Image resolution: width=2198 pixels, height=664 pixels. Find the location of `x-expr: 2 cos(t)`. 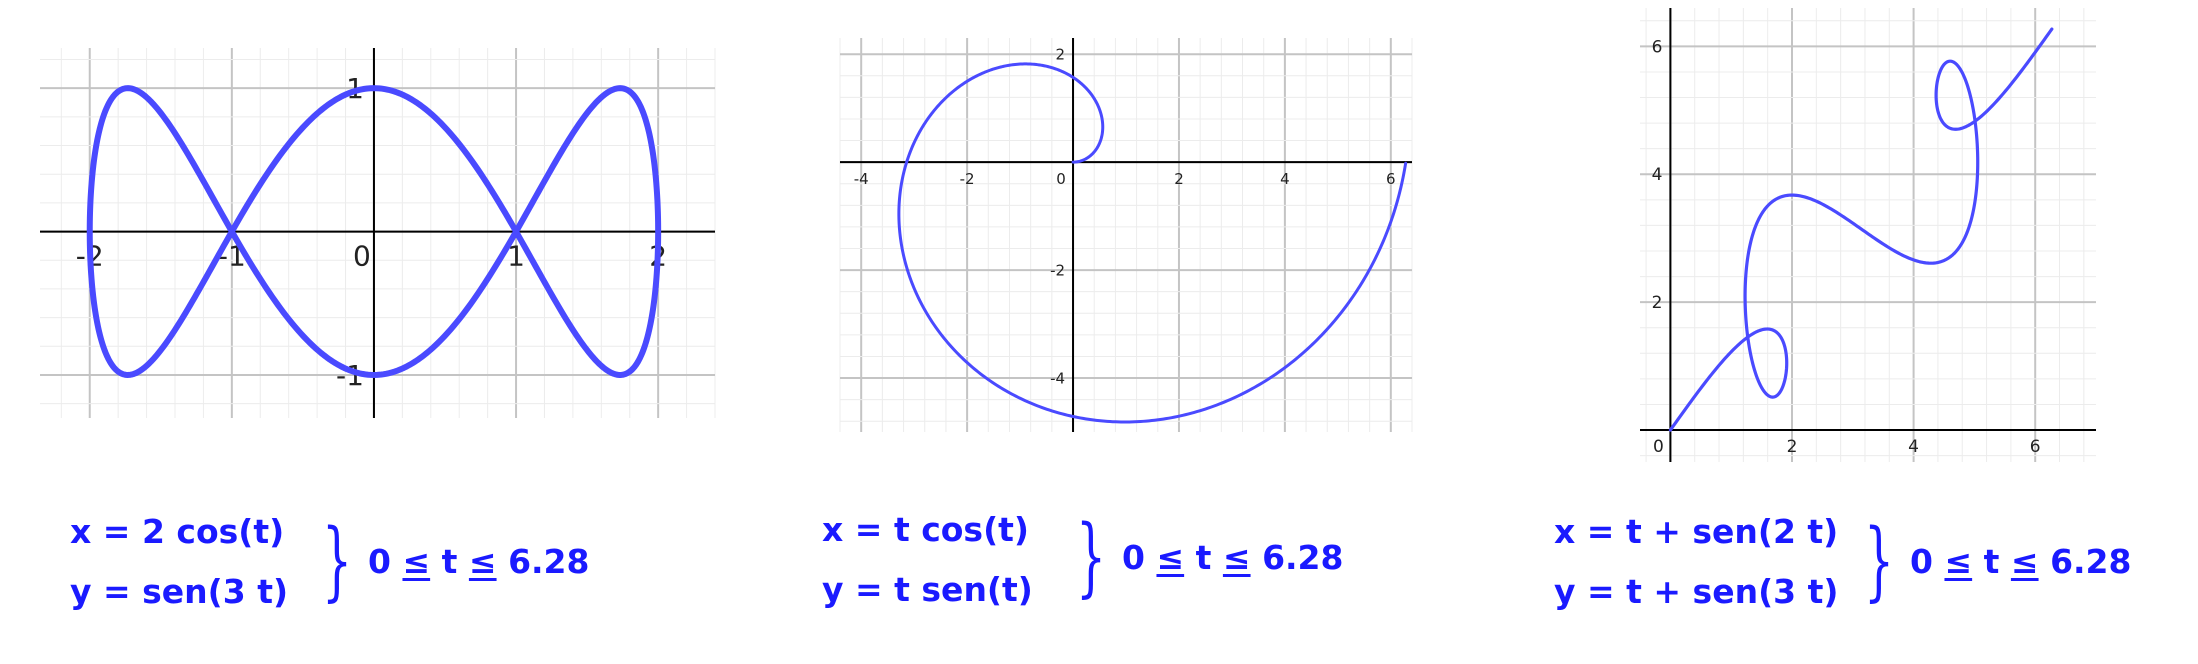

x-expr: 2 cos(t) is located at coordinates (213, 531).